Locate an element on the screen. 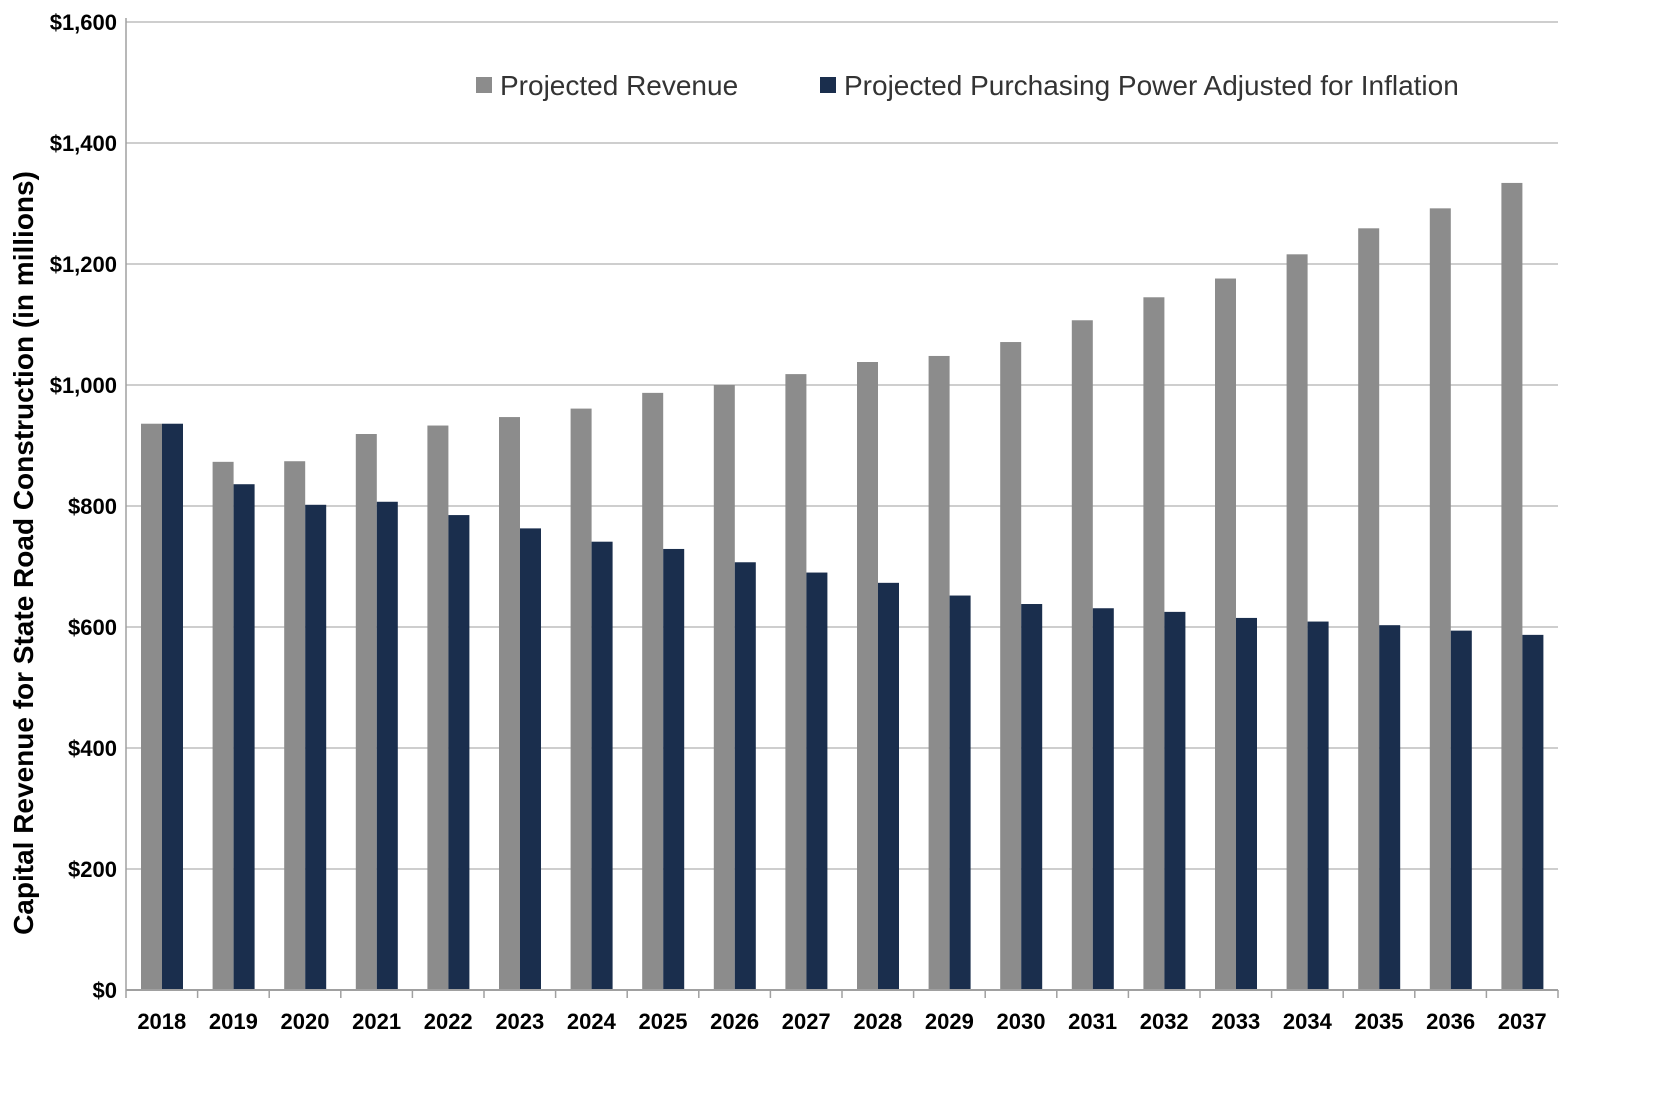 The height and width of the screenshot is (1114, 1666). bar-purchasing-power-2027 is located at coordinates (817, 781).